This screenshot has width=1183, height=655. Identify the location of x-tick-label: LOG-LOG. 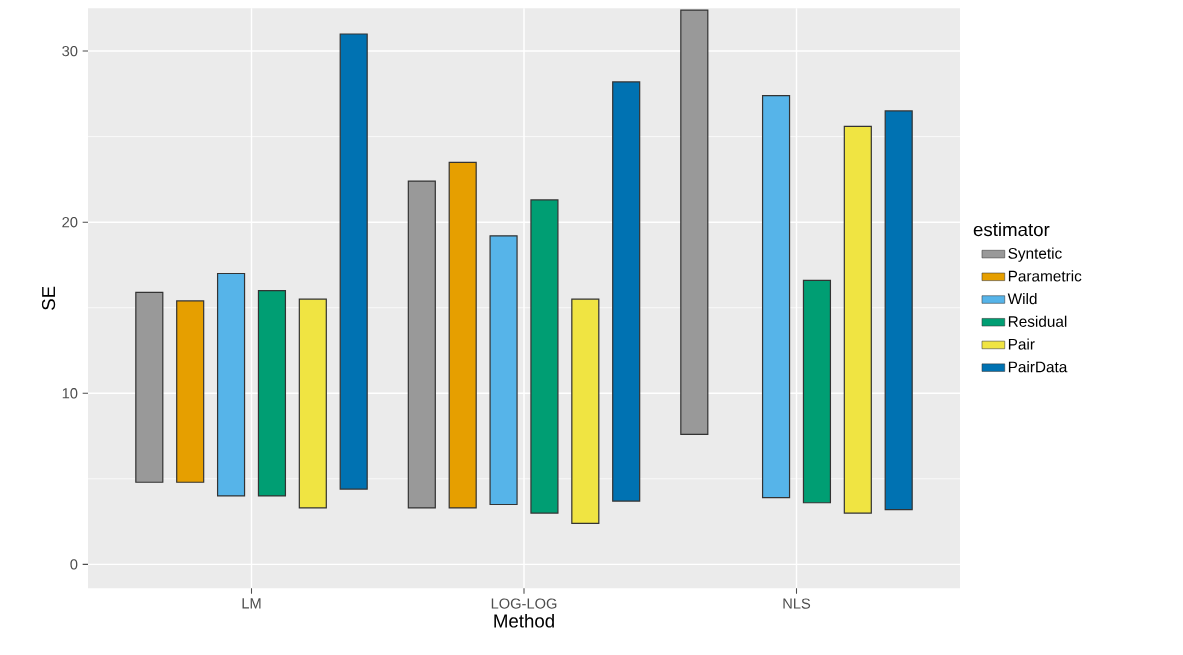
(524, 603).